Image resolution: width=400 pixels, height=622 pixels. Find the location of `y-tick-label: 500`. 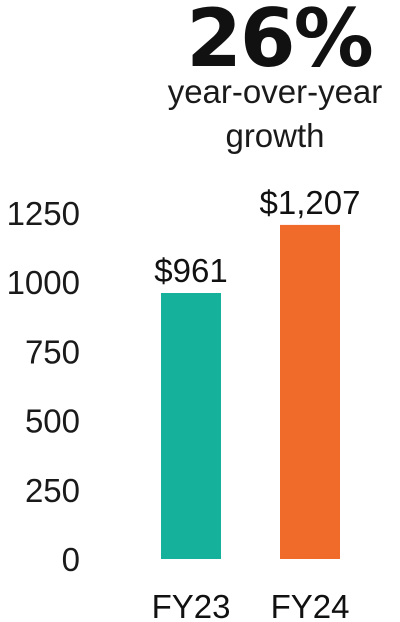

y-tick-label: 500 is located at coordinates (52, 421).